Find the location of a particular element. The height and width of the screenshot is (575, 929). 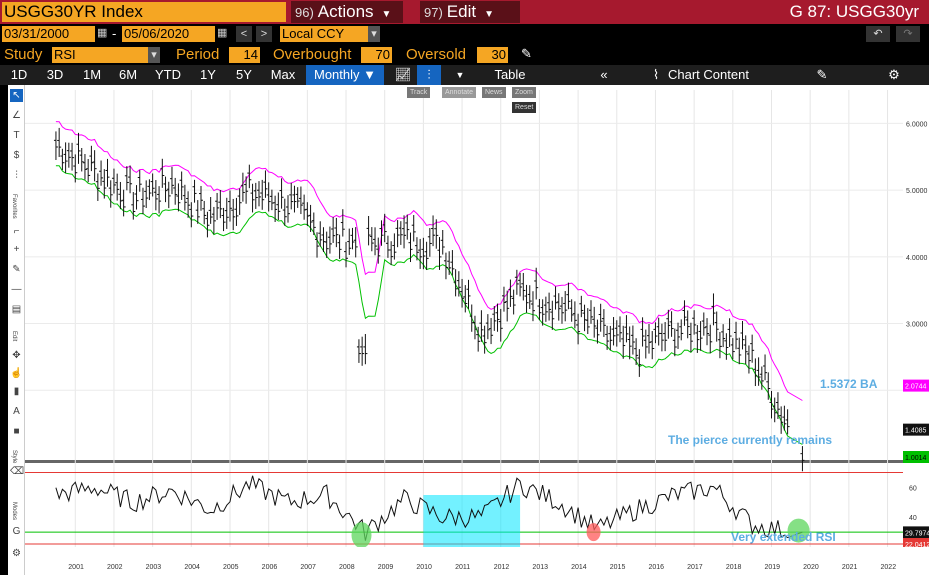

x-tick-label: 2010 is located at coordinates (424, 567).